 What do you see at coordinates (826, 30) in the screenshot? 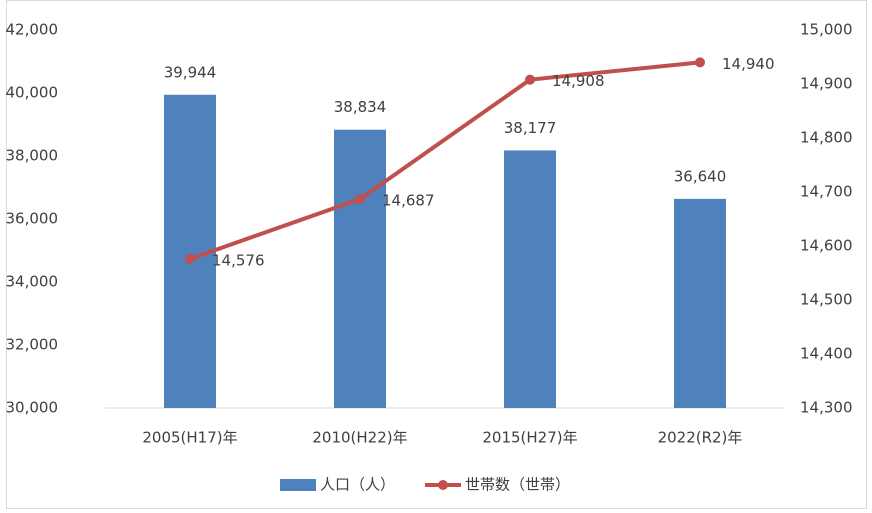
I see `y2-tick-label: 15,000` at bounding box center [826, 30].